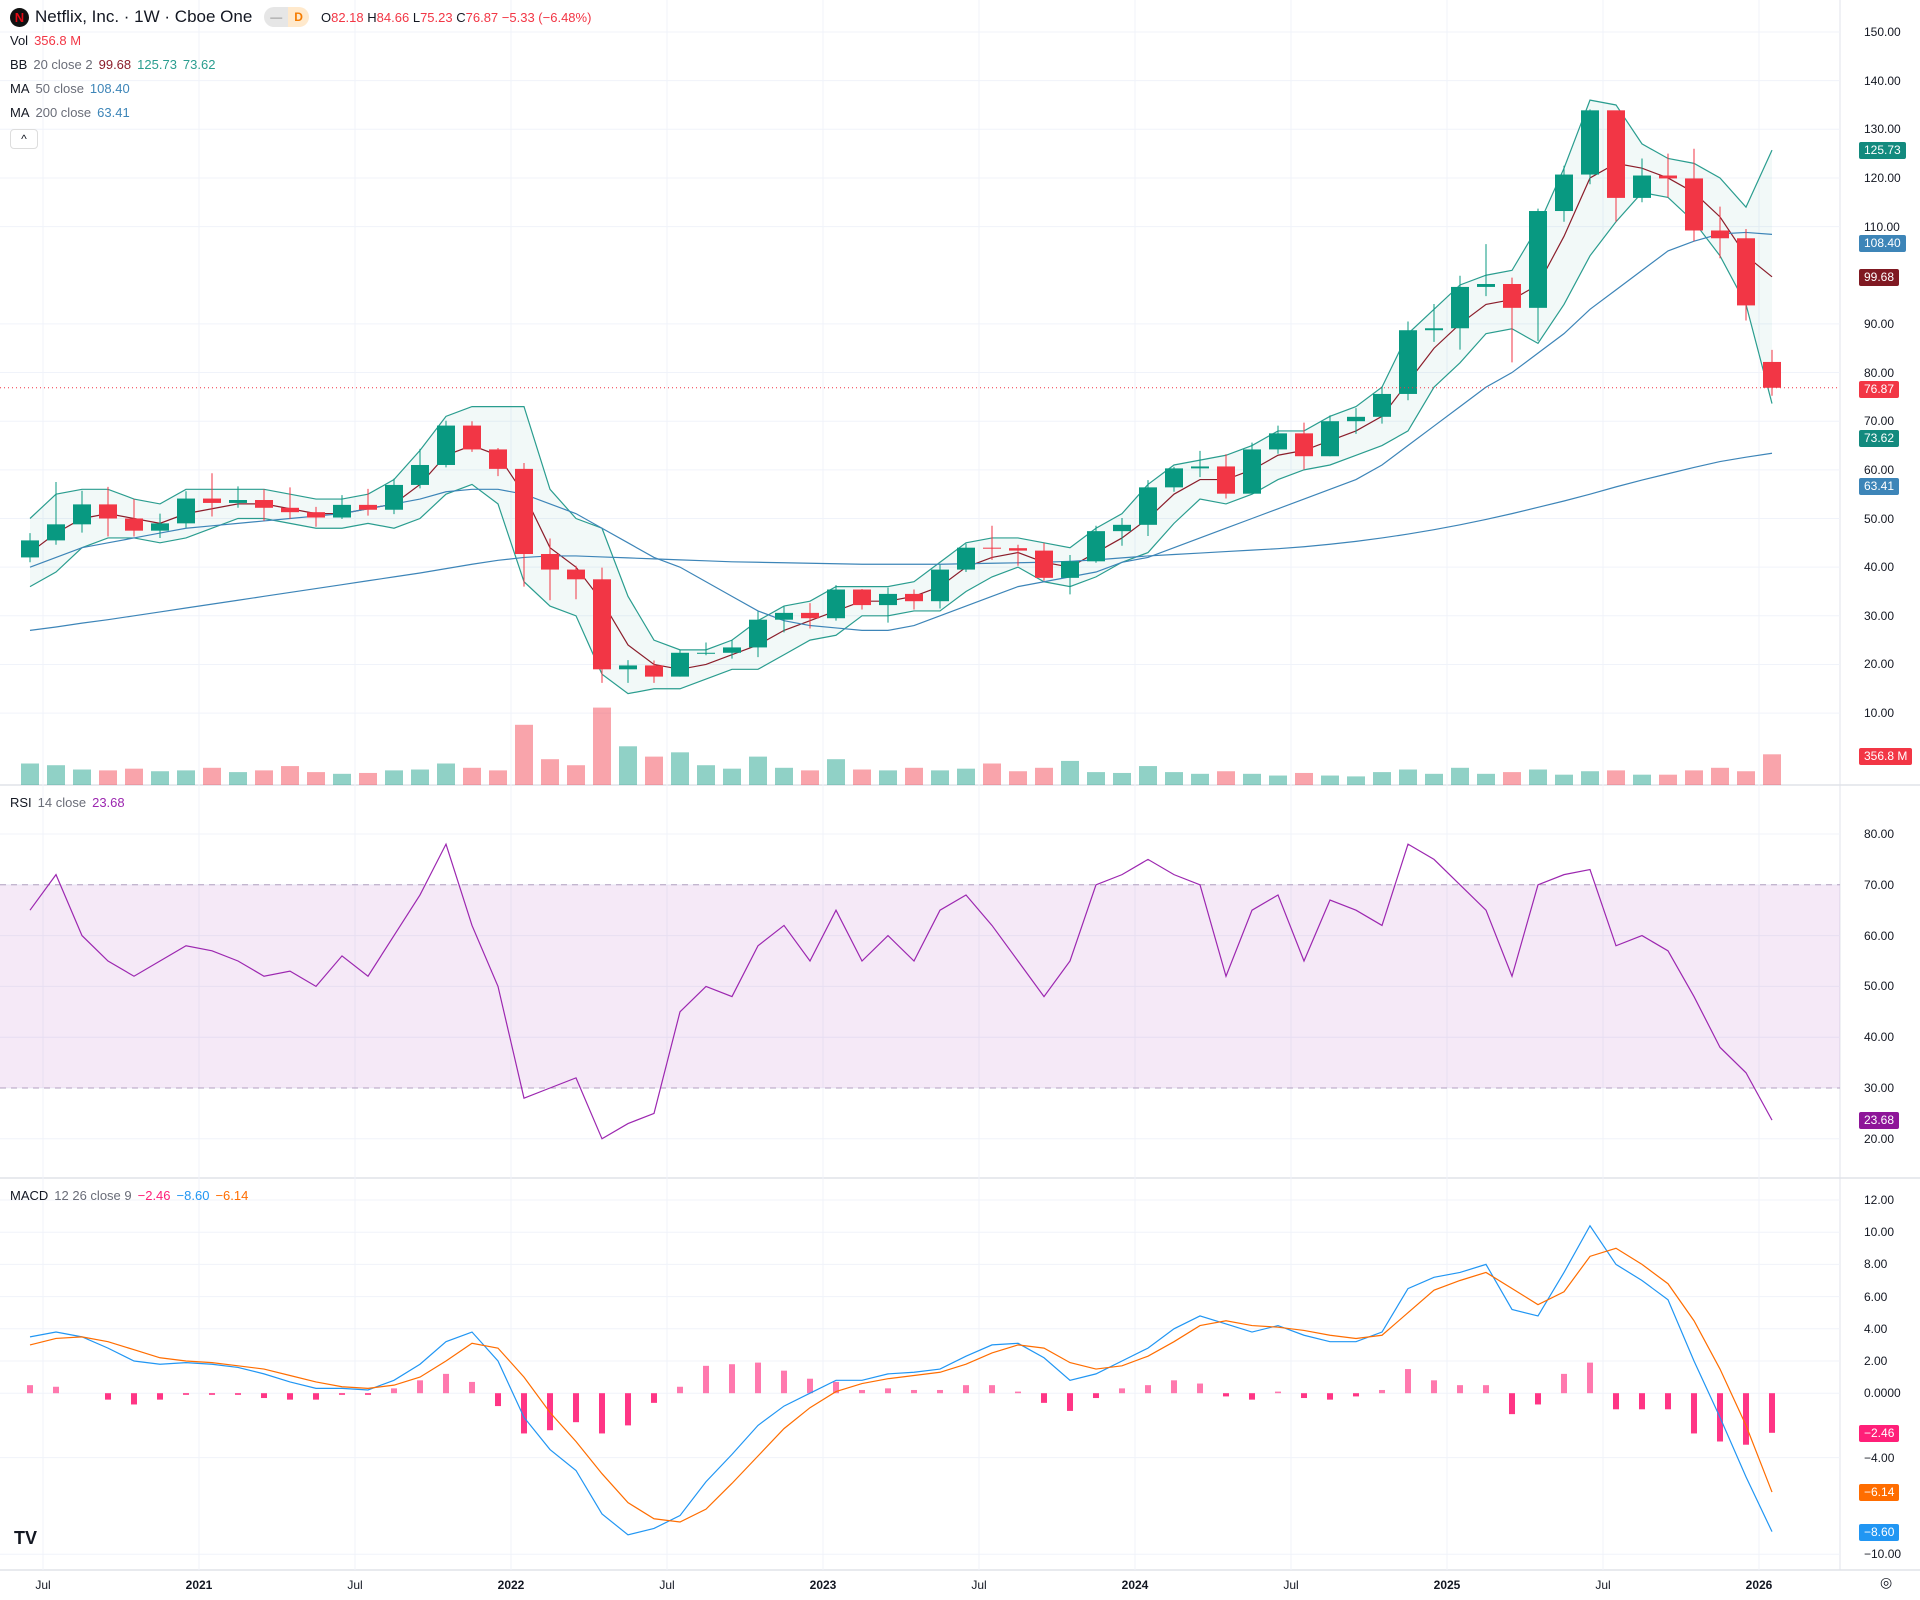  I want to click on close-value: 76.87, so click(482, 17).